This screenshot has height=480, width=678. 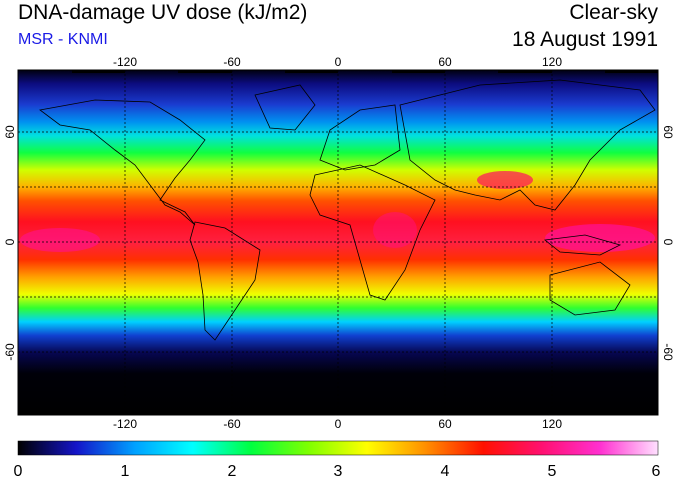 I want to click on hotspot-tibet, so click(x=505, y=180).